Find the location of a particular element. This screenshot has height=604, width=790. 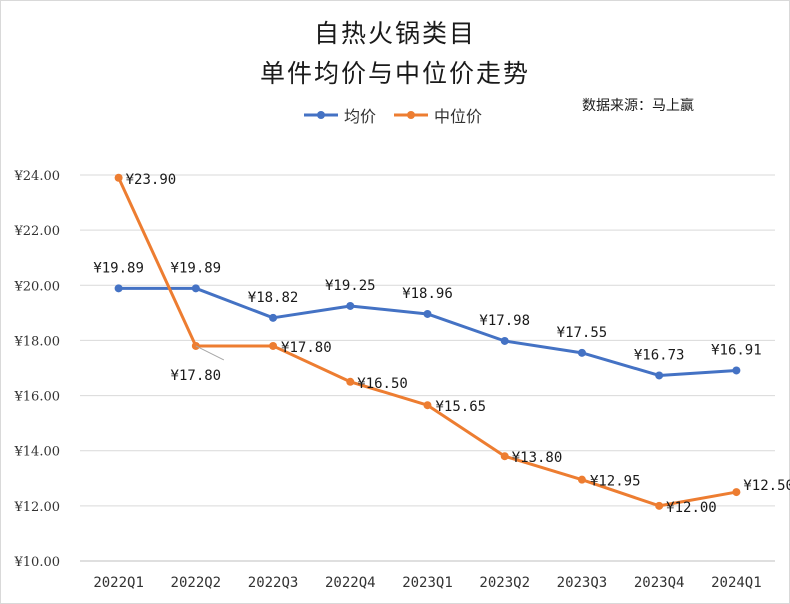

data-label-median: ¥12.95 is located at coordinates (615, 482).